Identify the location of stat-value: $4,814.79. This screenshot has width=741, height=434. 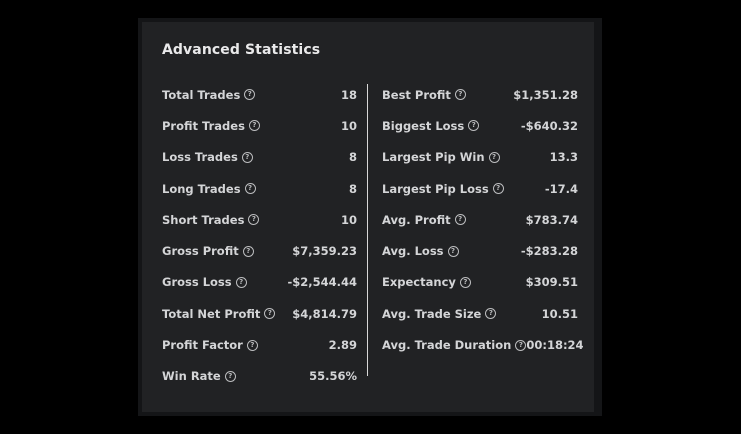
(324, 313).